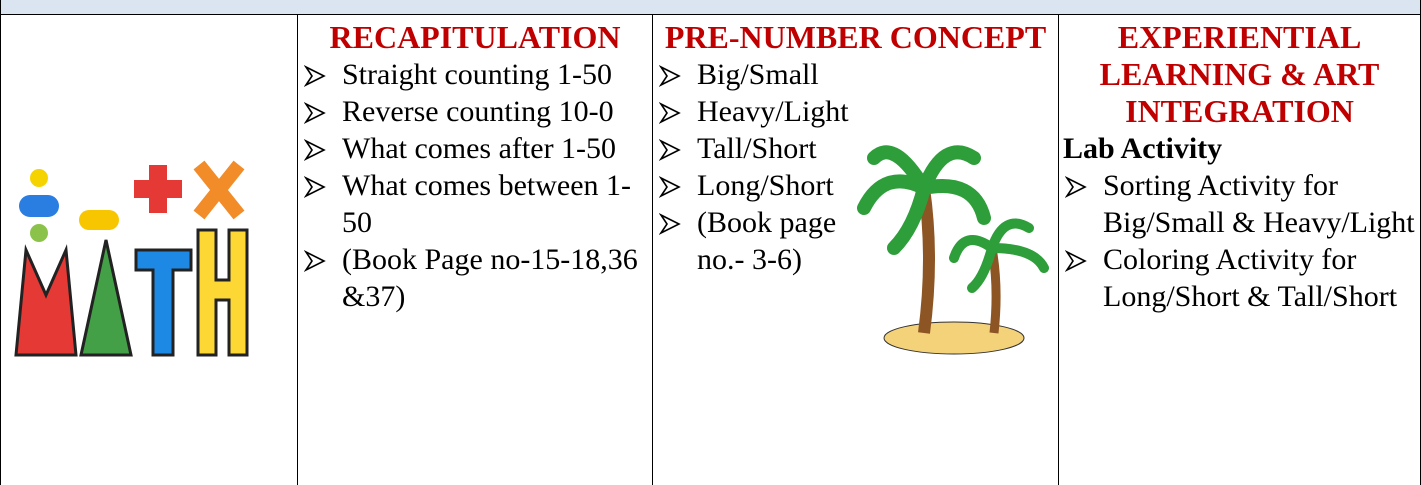 Image resolution: width=1421 pixels, height=485 pixels. I want to click on letter-h, so click(222, 292).